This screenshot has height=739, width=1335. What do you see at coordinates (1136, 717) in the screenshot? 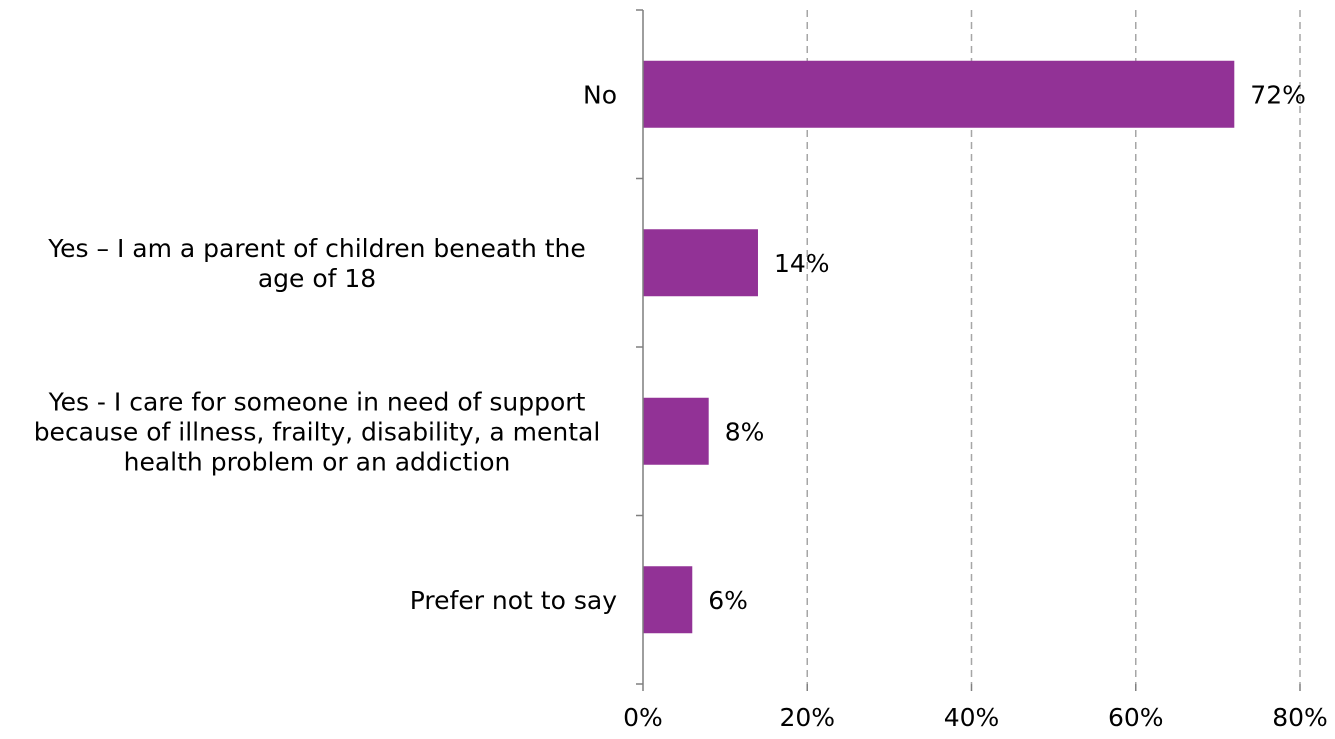
I see `x-tick-label-60: 60%` at bounding box center [1136, 717].